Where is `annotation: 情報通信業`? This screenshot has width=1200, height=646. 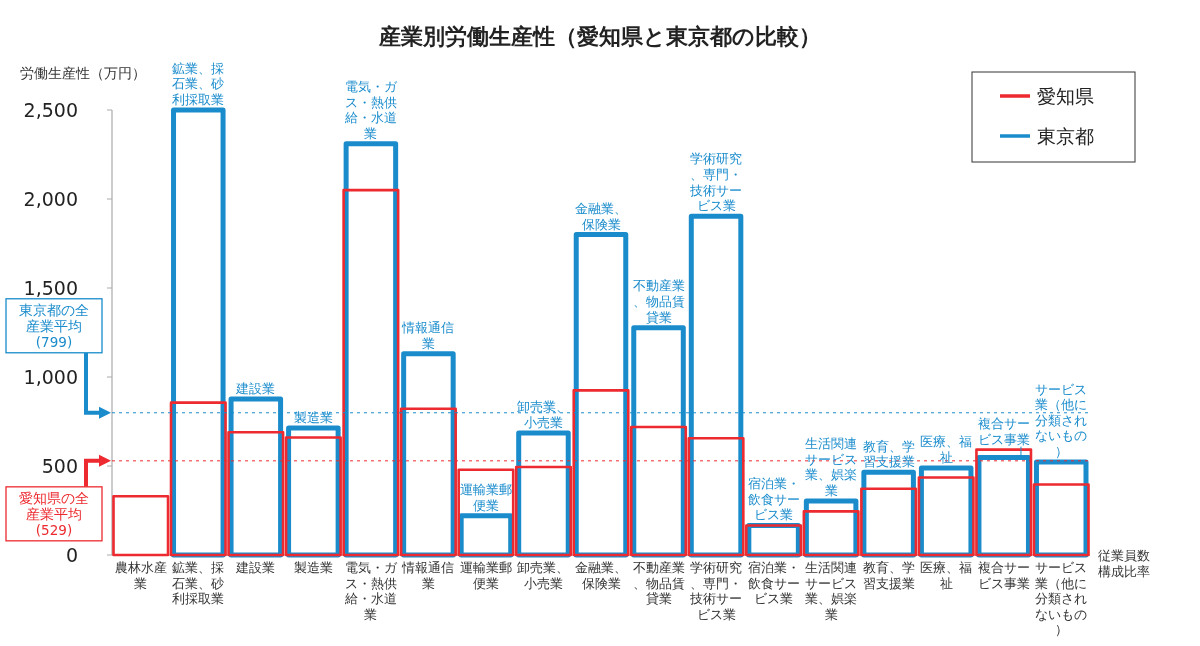
annotation: 情報通信業 is located at coordinates (428, 335).